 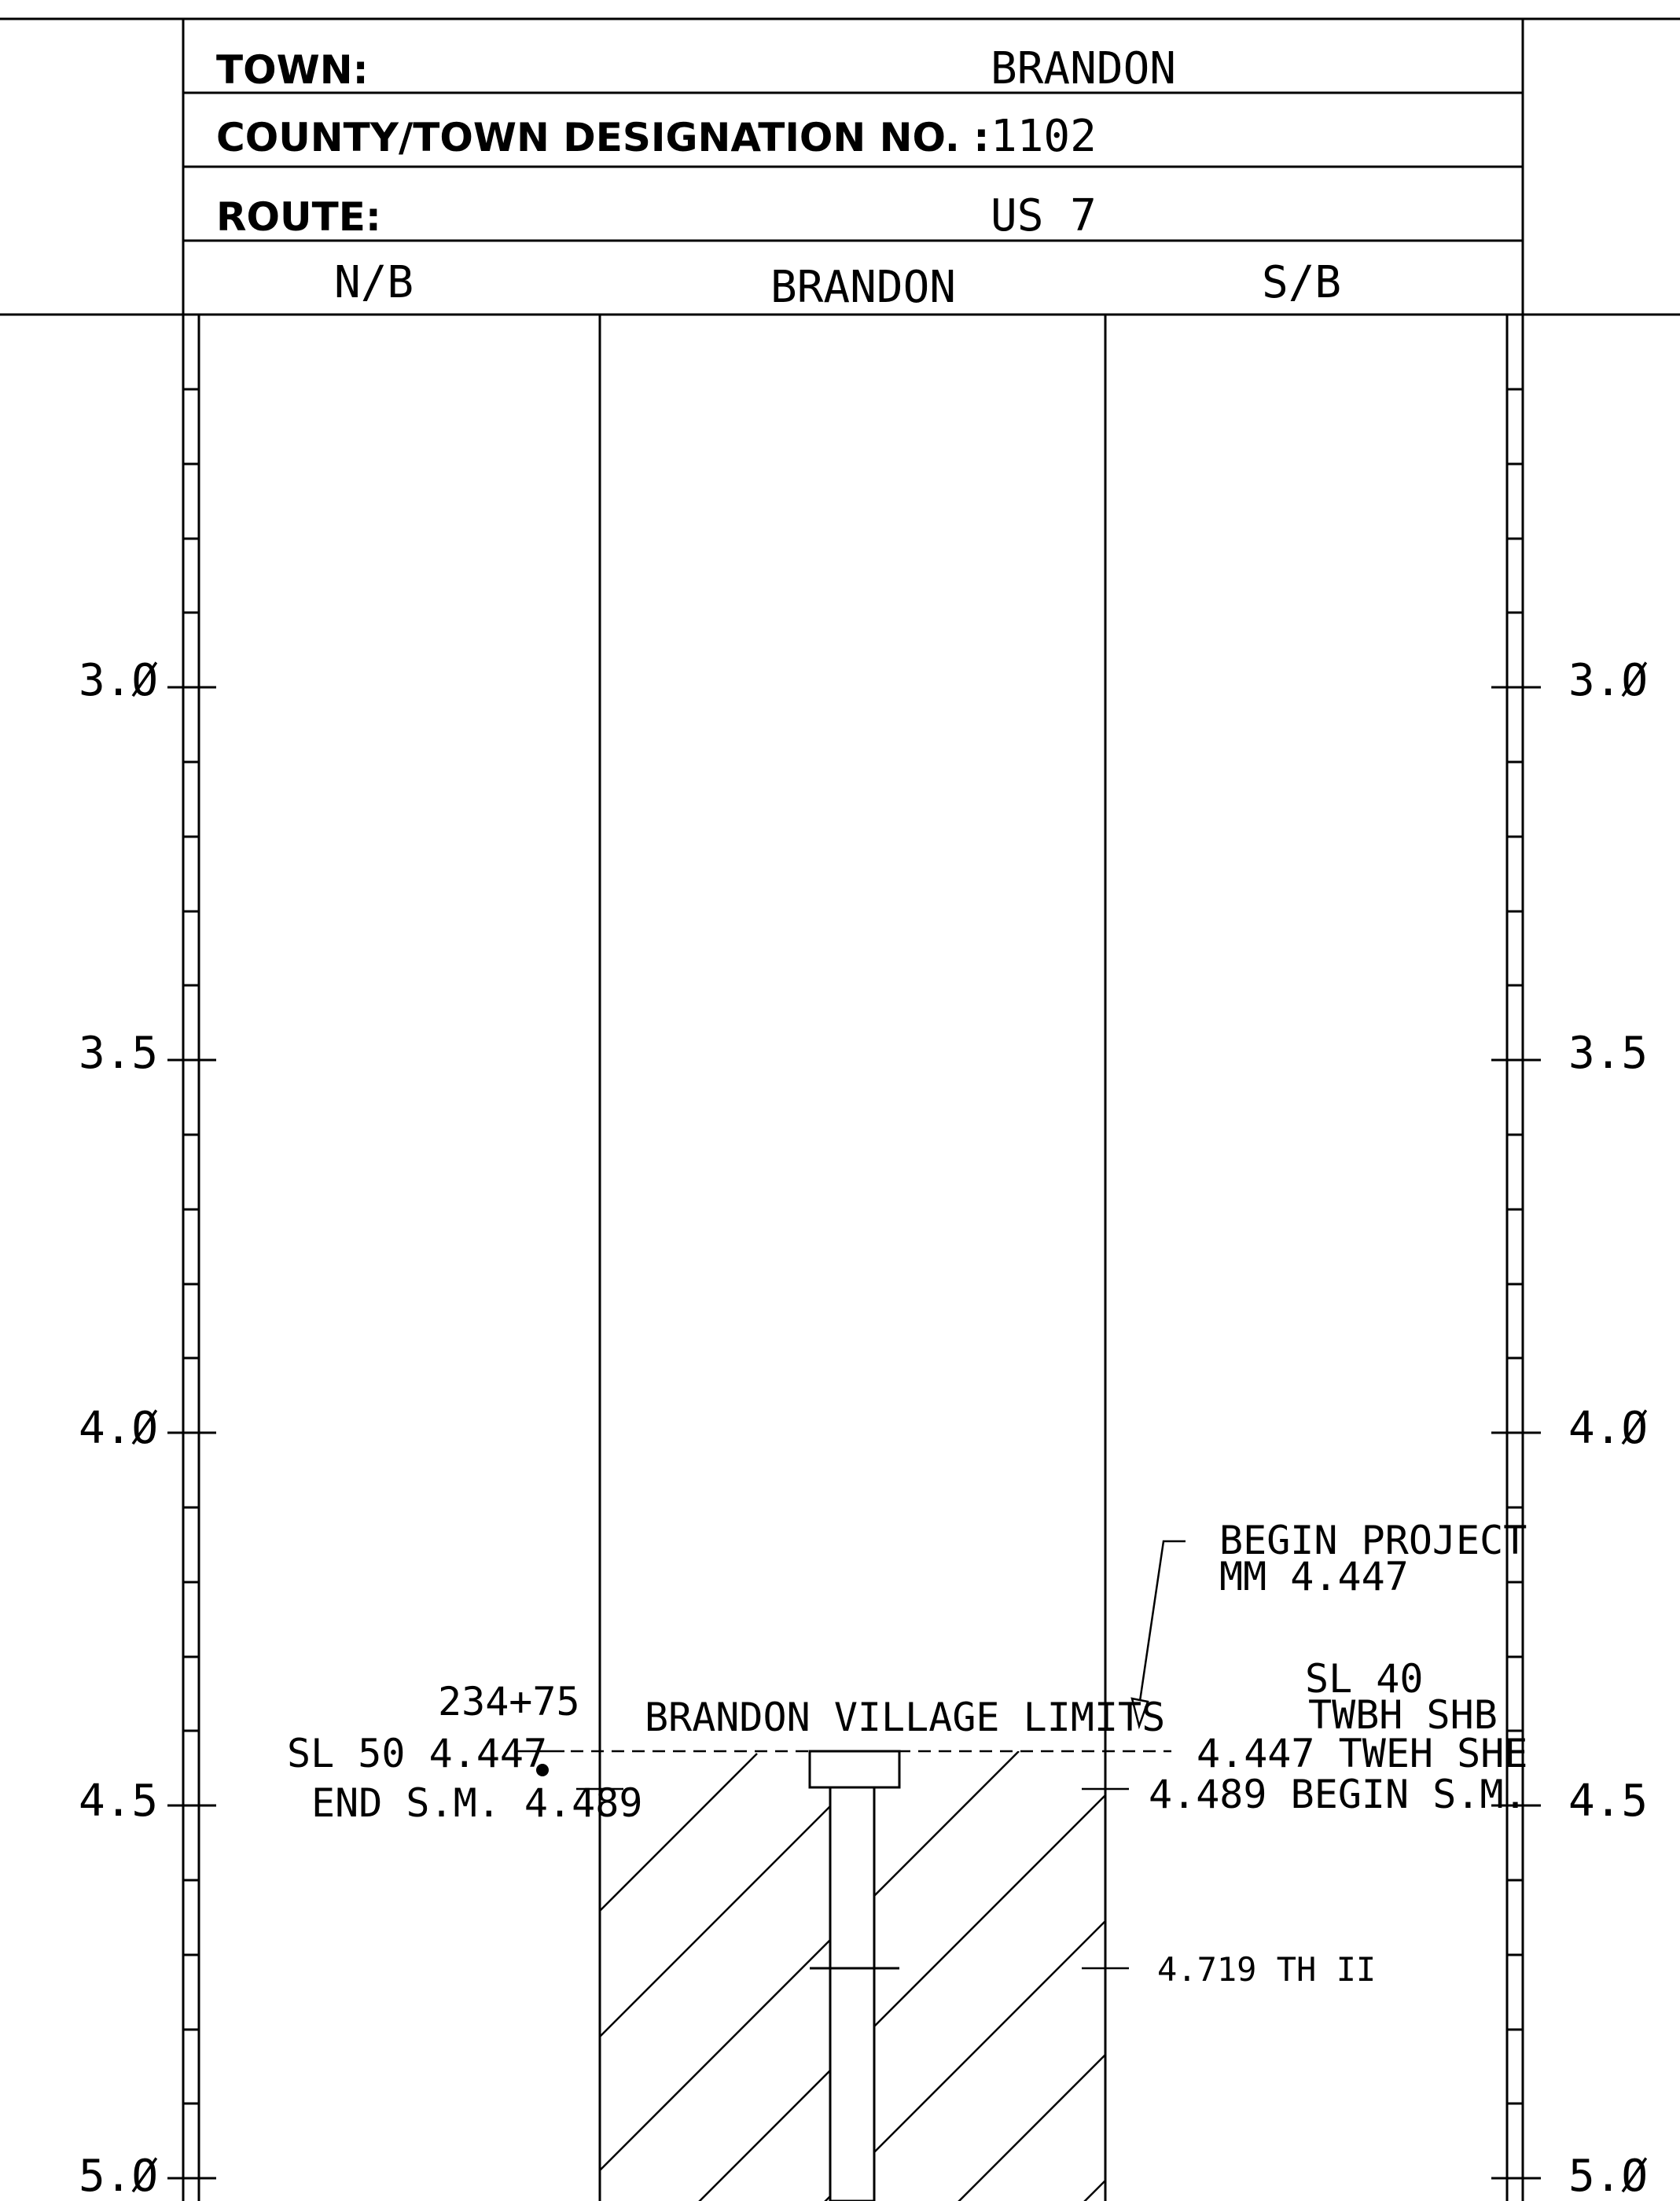 I want to click on right-scale-ticks, so click(x=1516, y=1284).